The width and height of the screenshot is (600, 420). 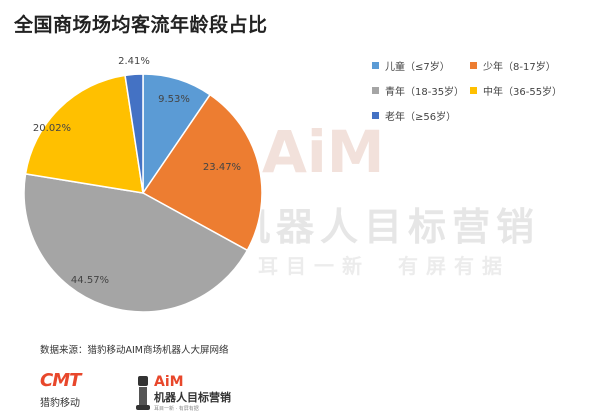 I want to click on pie-slice-youth, so click(x=136, y=243).